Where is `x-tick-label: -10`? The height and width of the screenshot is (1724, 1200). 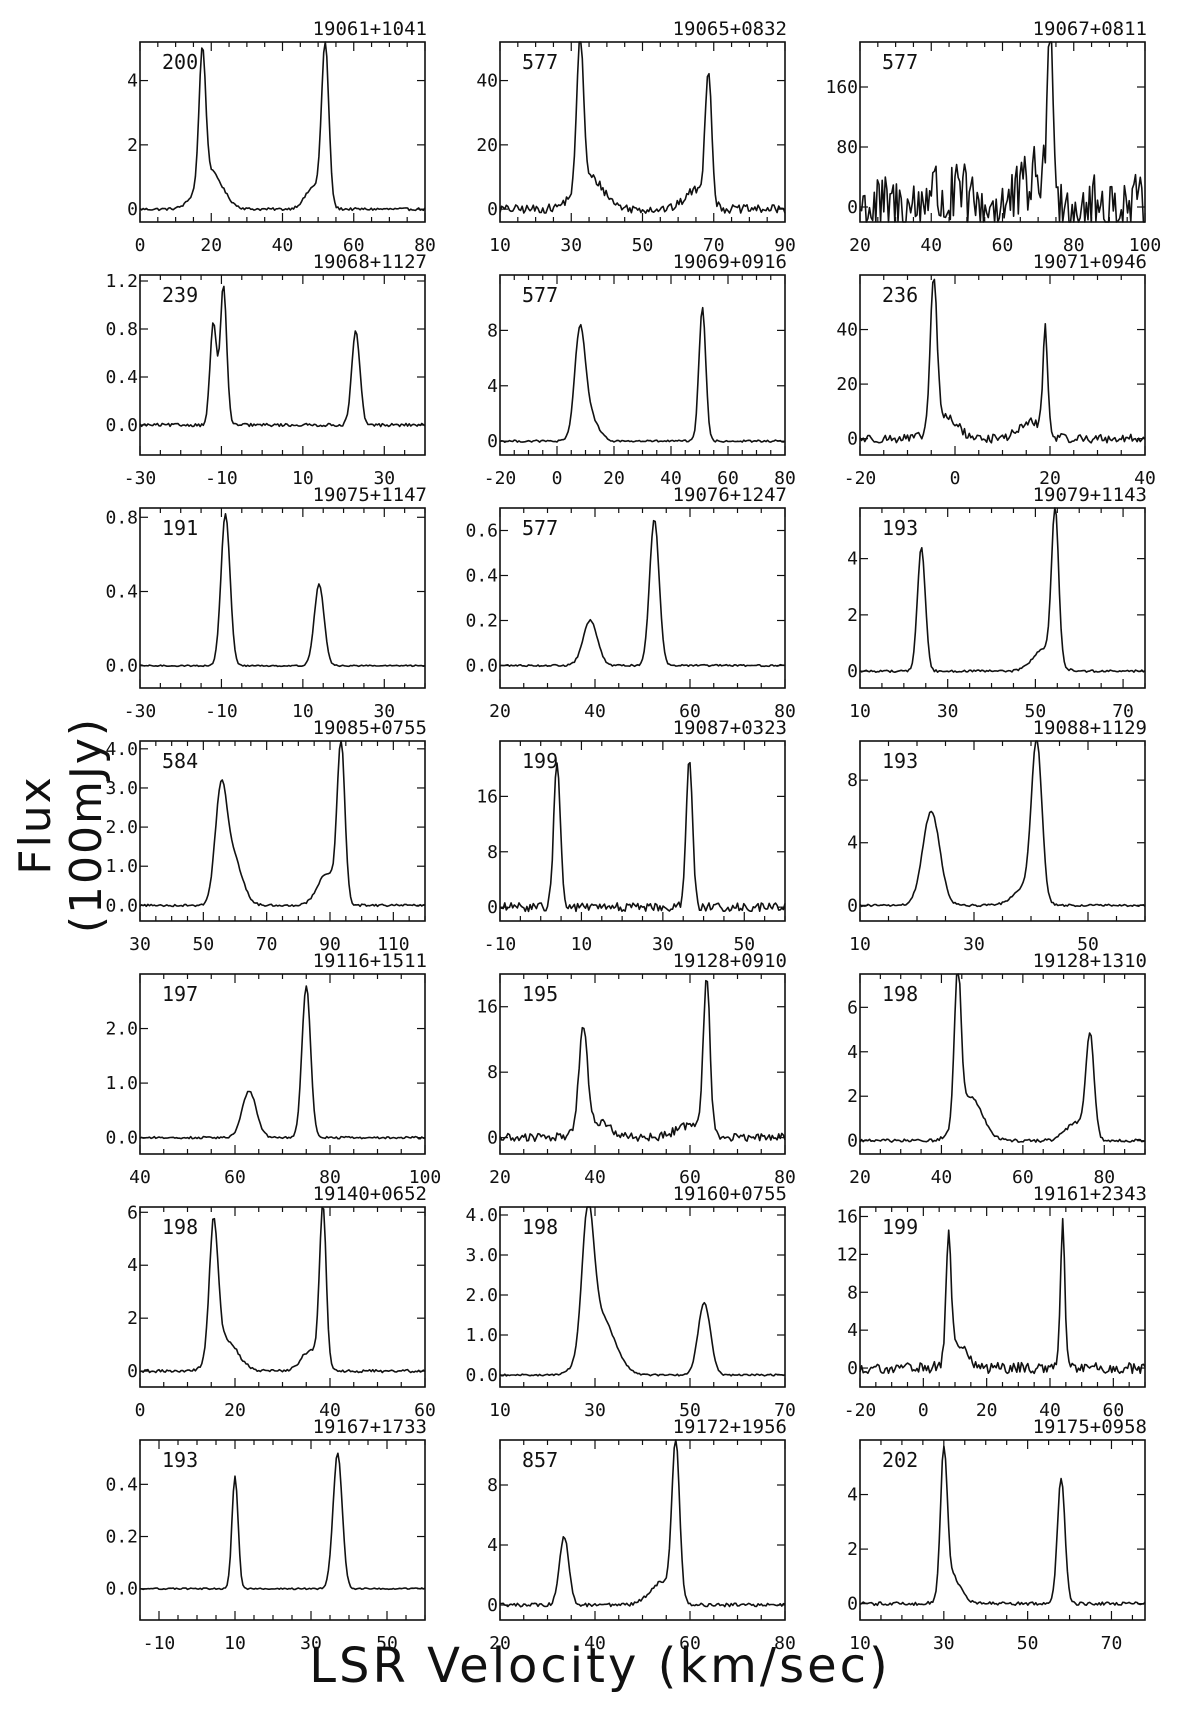
x-tick-label: -10 is located at coordinates (500, 944).